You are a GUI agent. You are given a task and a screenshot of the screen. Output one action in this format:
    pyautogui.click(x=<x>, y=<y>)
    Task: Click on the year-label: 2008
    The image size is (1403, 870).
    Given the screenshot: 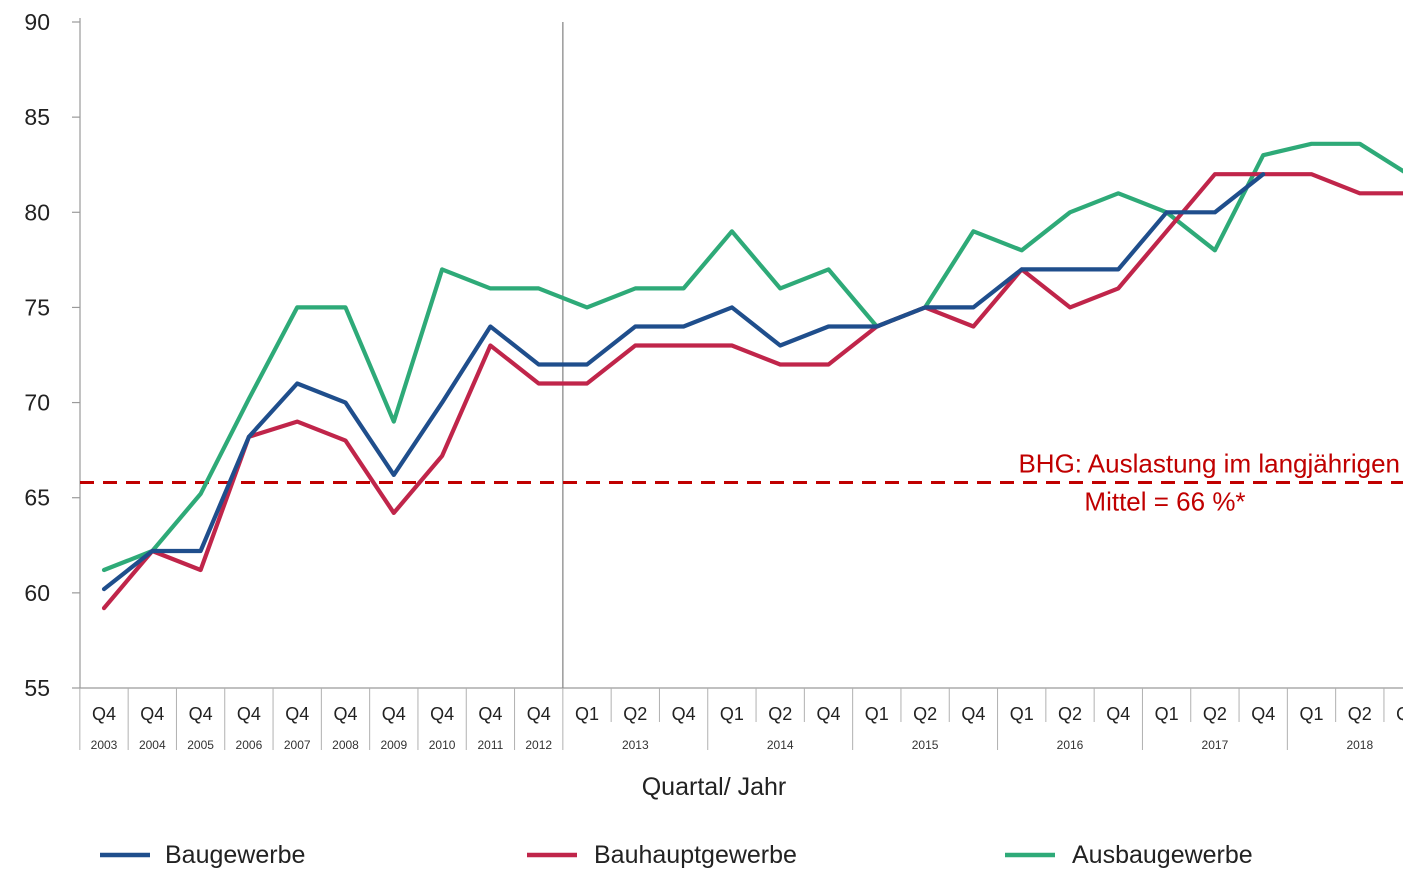 What is the action you would take?
    pyautogui.click(x=345, y=745)
    